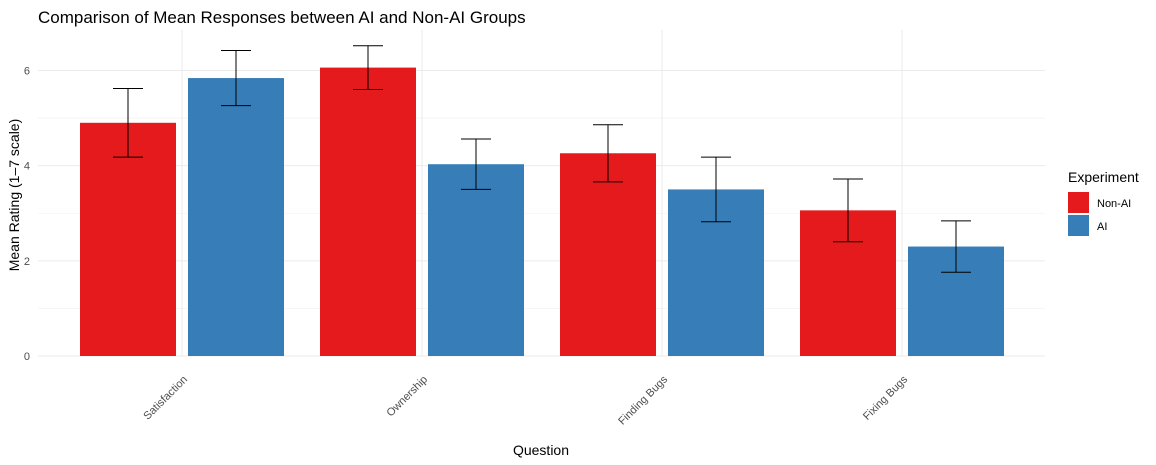 This screenshot has width=1156, height=465. I want to click on y-axis-ticks: 0 2 4 6, so click(27, 214).